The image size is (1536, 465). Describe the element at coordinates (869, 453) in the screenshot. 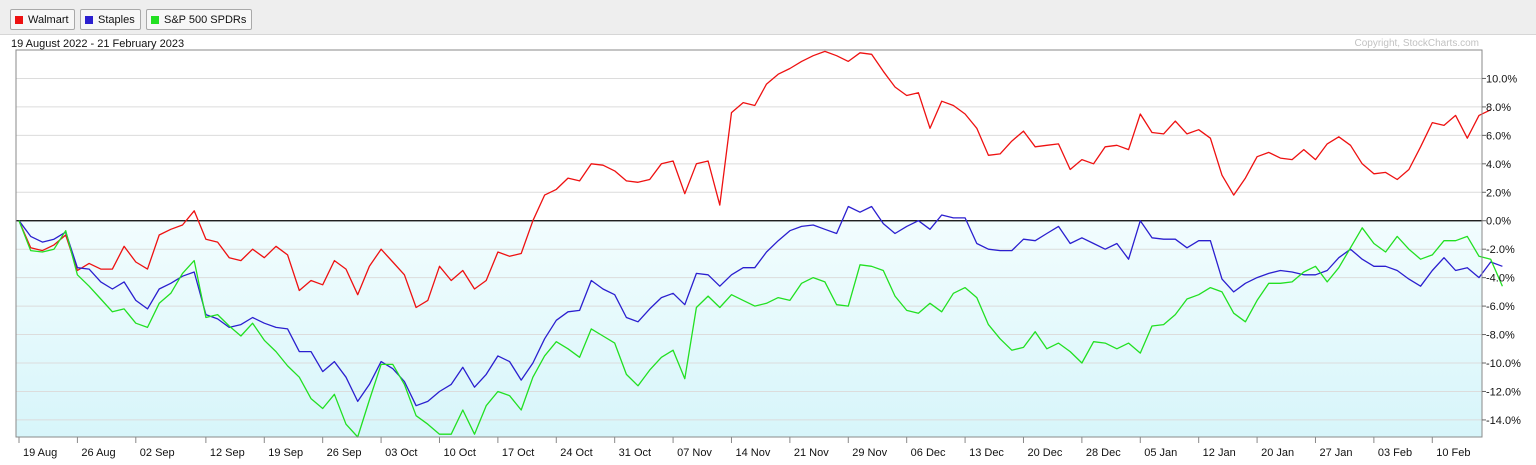

I see `x-tick-label: 29 Nov` at that location.